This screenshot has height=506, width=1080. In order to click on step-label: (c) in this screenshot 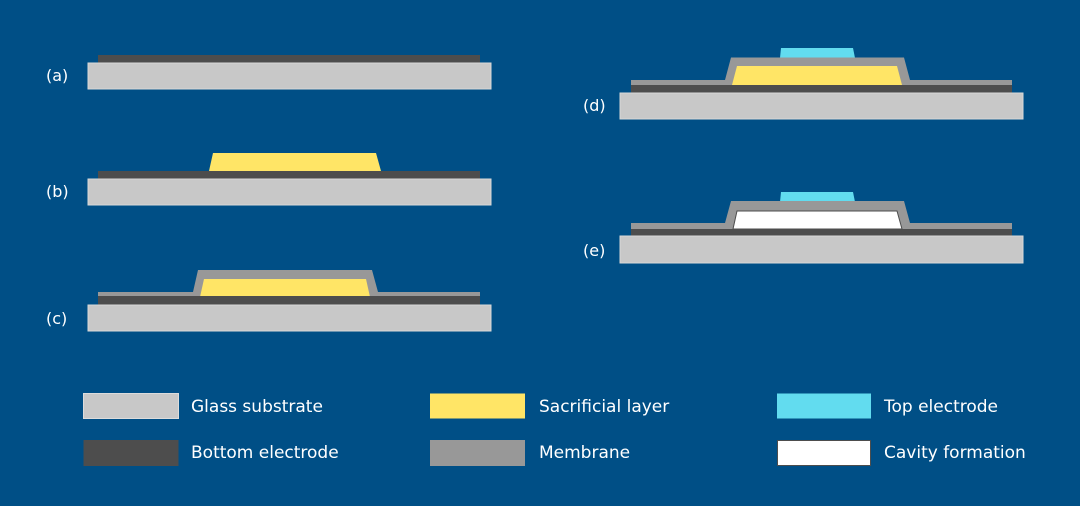, I will do `click(56, 318)`.